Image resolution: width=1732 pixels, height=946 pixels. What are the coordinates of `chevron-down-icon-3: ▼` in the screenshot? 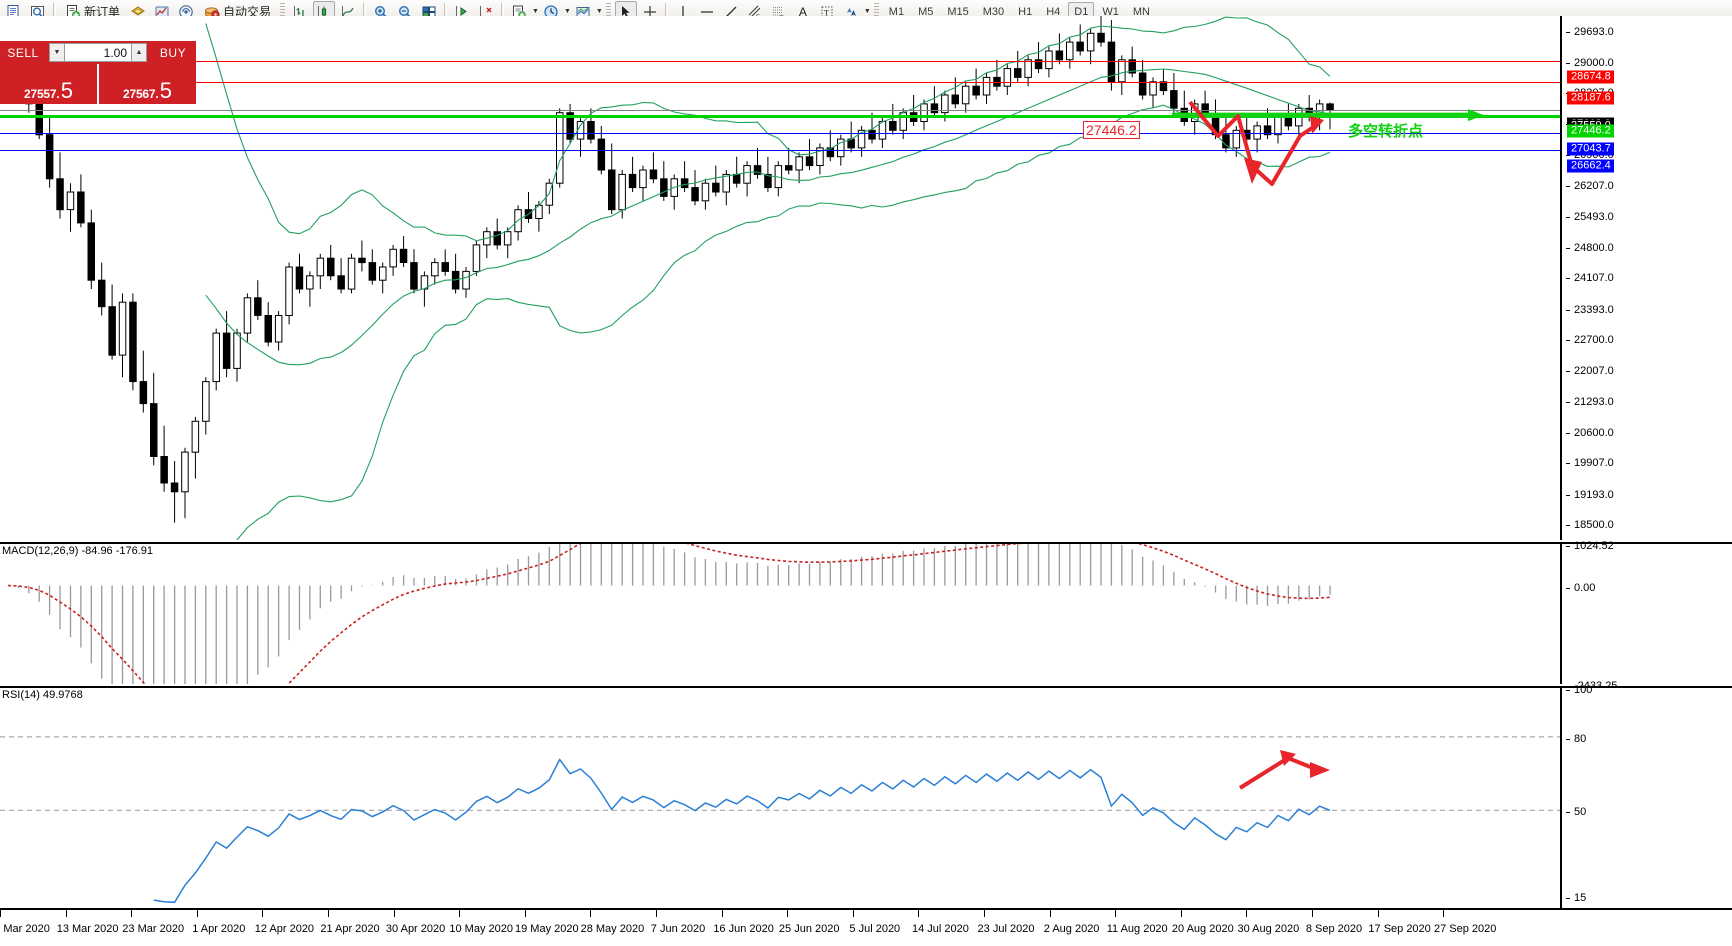 It's located at (599, 11).